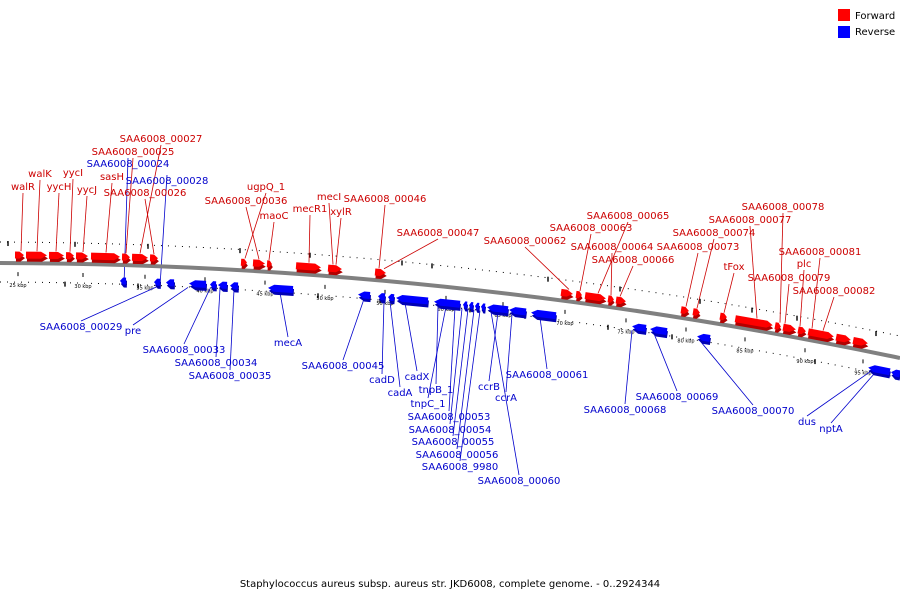 The width and height of the screenshot is (900, 600). Describe the element at coordinates (288, 343) in the screenshot. I see `gene-label-mecA: mecA` at that location.